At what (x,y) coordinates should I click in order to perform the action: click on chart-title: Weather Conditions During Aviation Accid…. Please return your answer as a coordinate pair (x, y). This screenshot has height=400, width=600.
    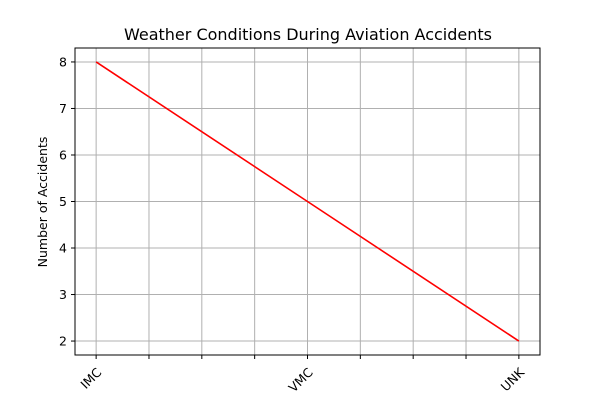
    Looking at the image, I should click on (308, 34).